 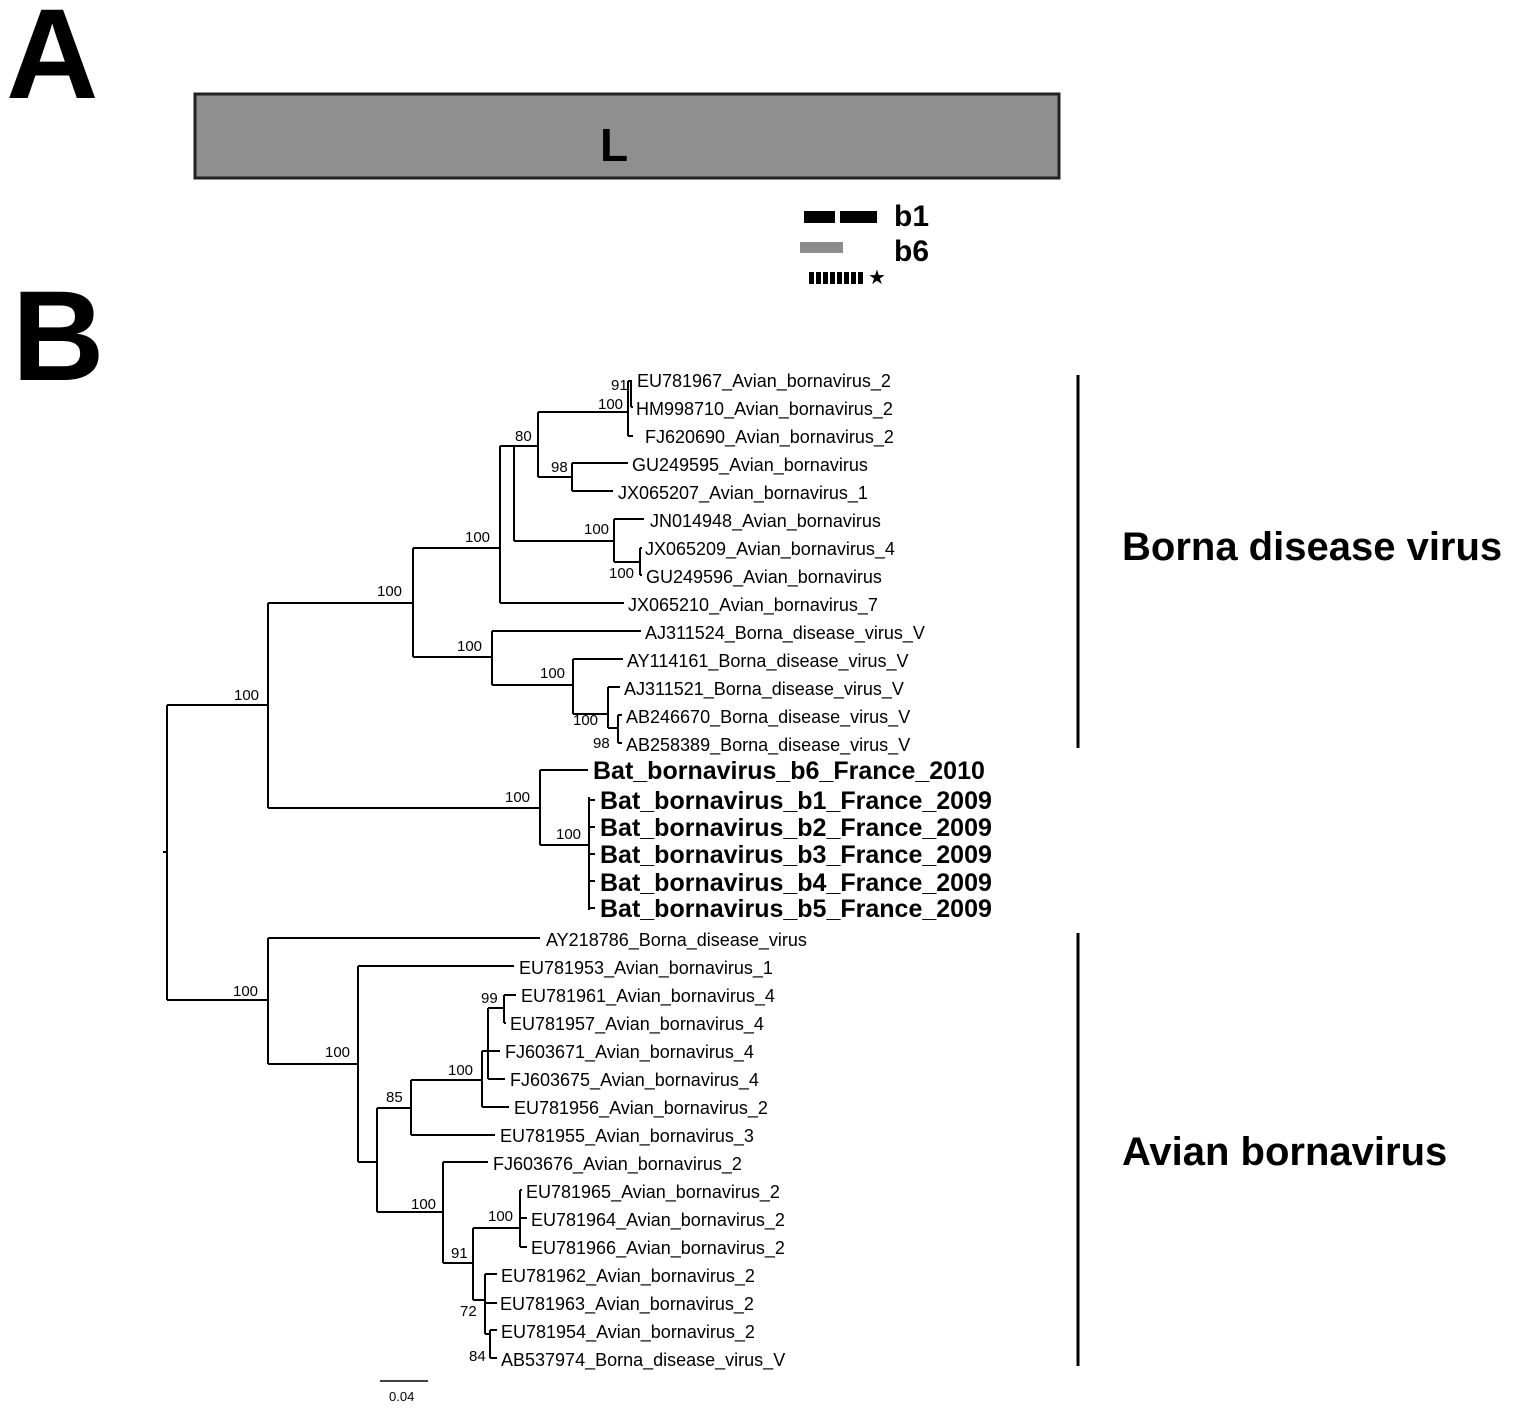 I want to click on fragment-b1-label: b1, so click(x=911, y=216).